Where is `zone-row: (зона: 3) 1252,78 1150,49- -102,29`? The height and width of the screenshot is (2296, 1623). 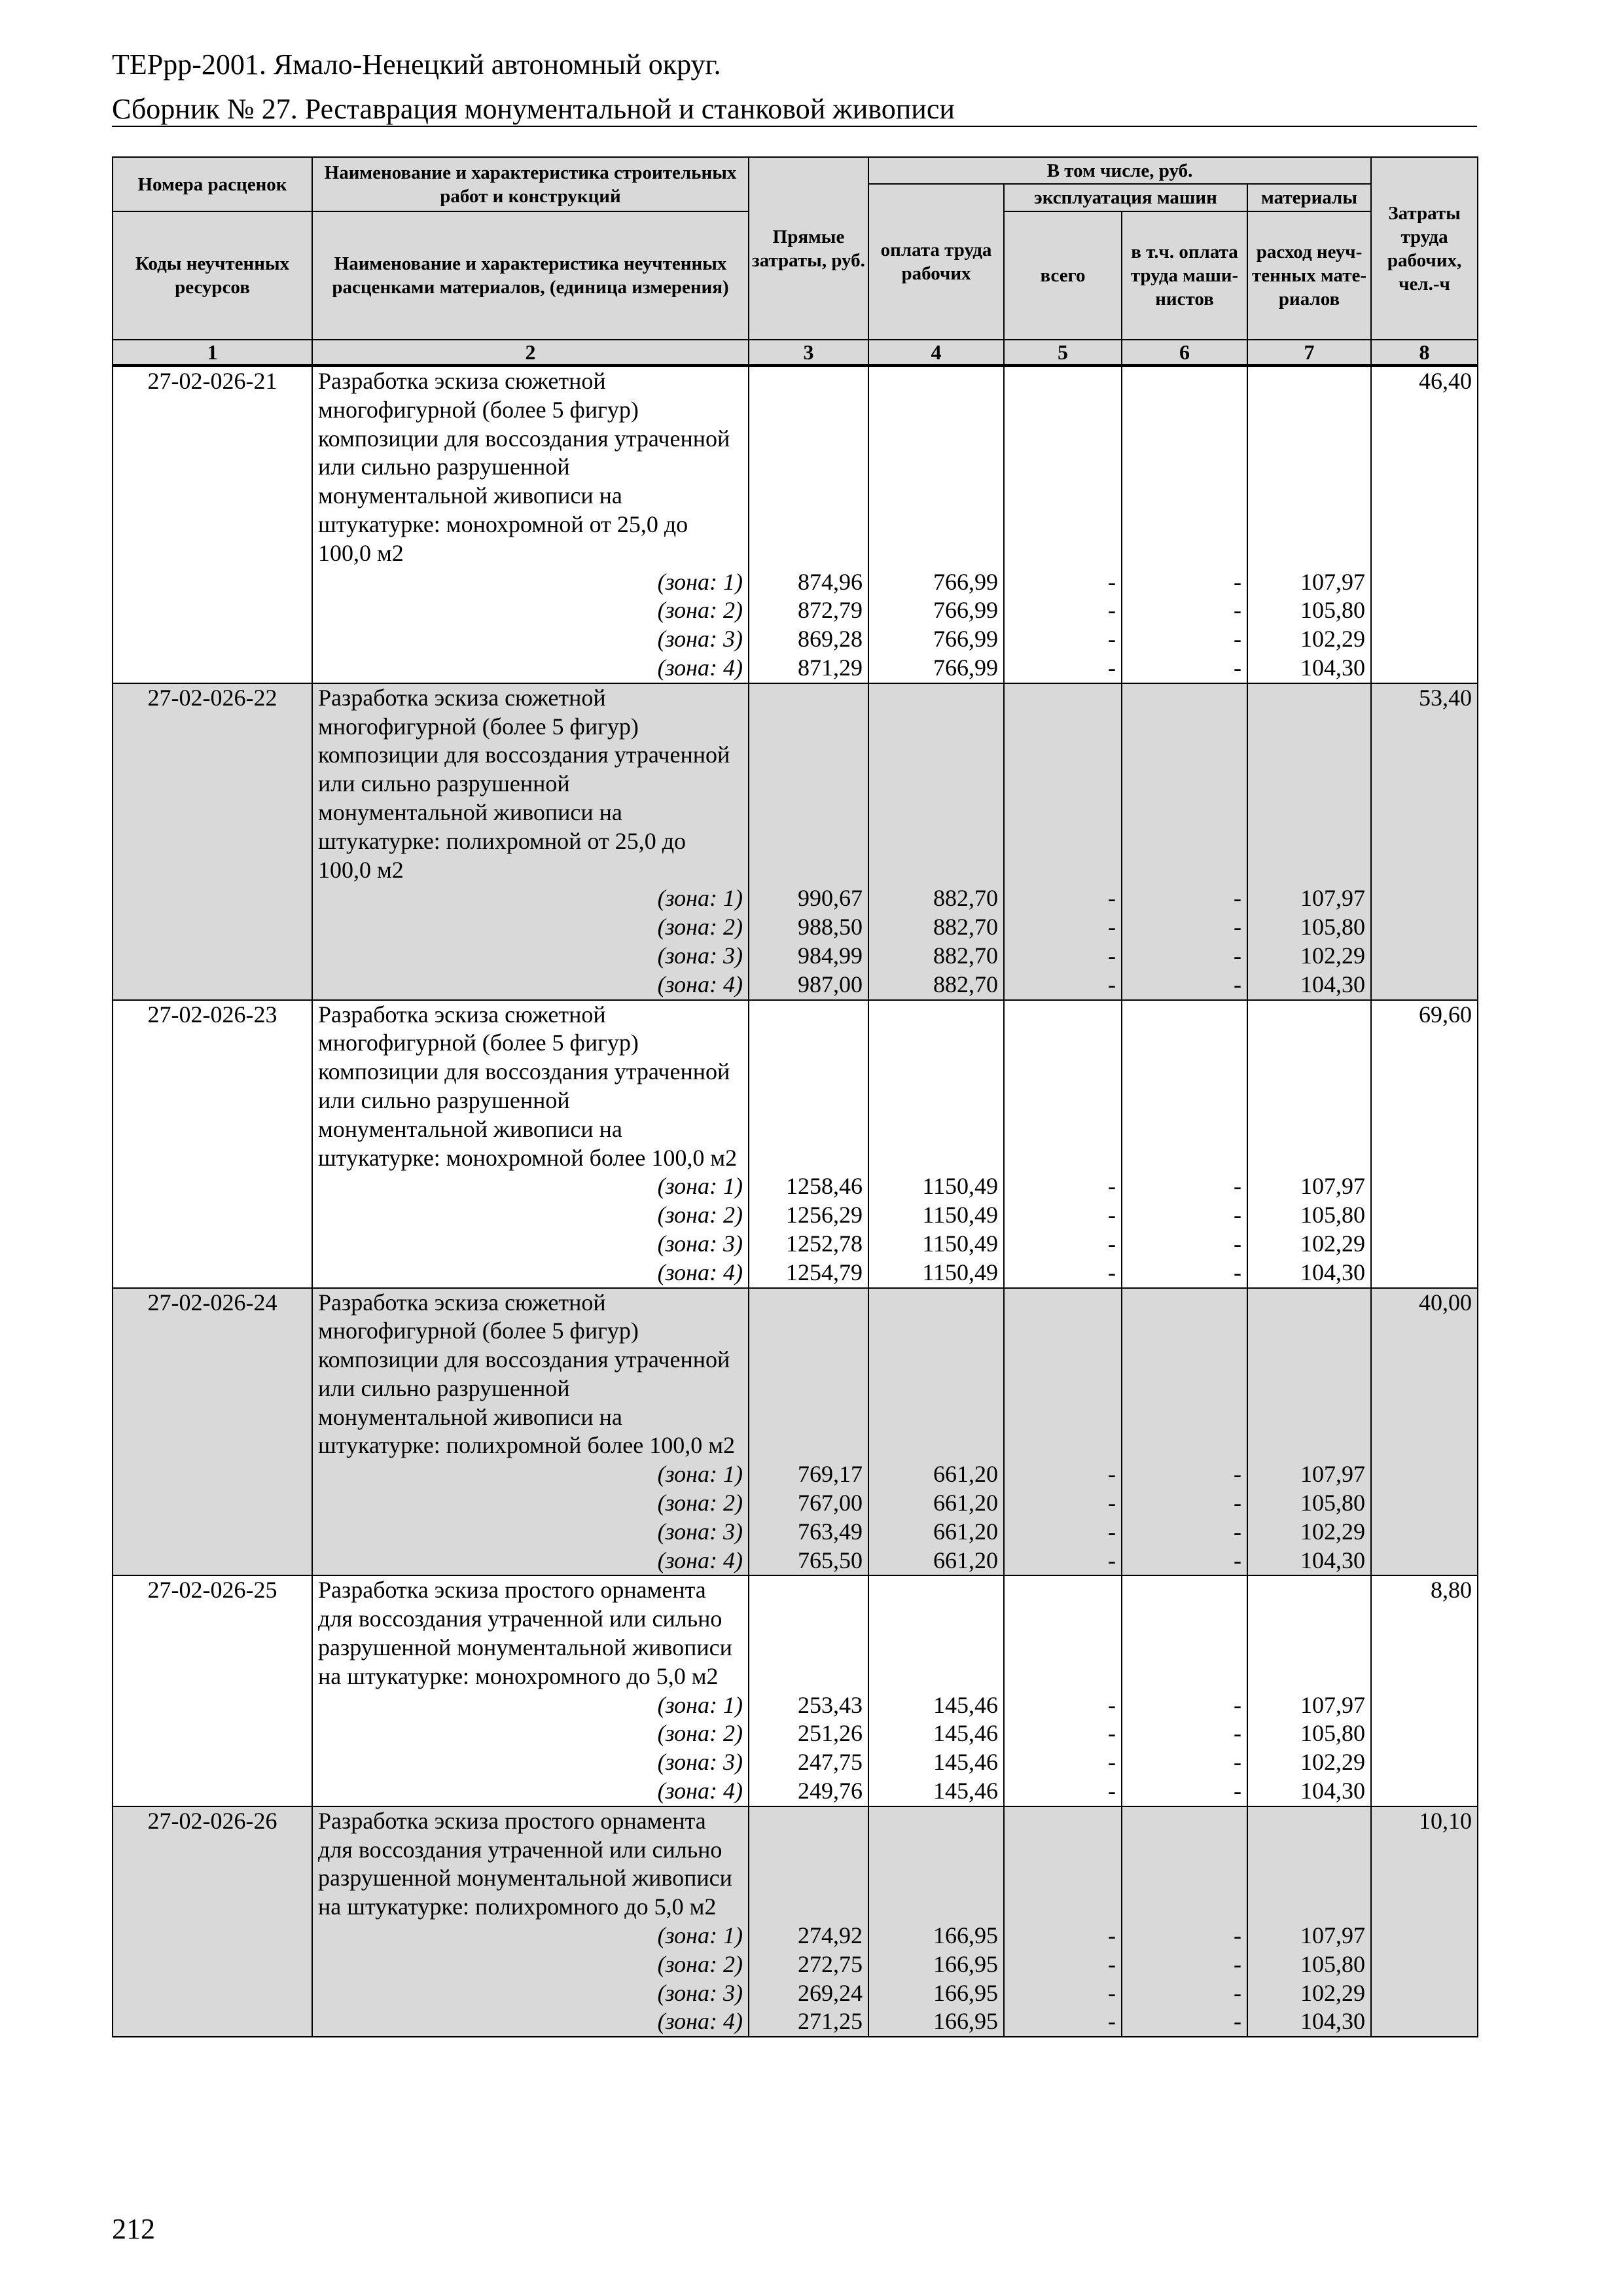
zone-row: (зона: 3) 1252,78 1150,49- -102,29 is located at coordinates (796, 1244).